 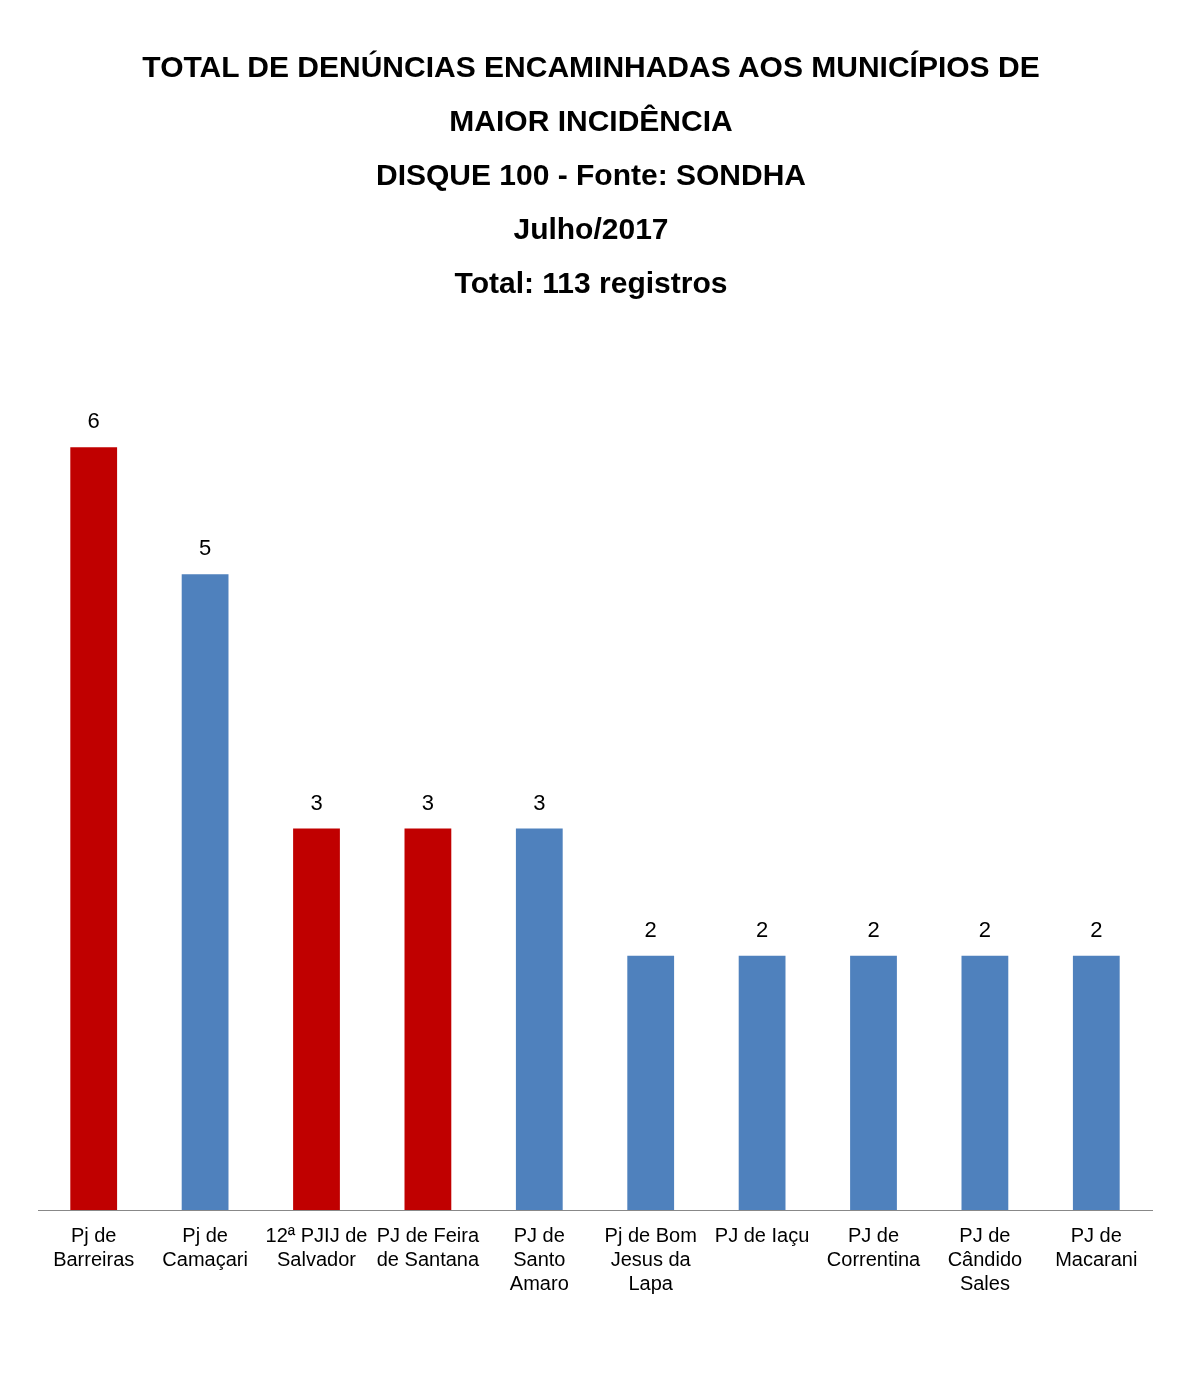 What do you see at coordinates (762, 1234) in the screenshot?
I see `x-tick-label: PJ de Iaçu` at bounding box center [762, 1234].